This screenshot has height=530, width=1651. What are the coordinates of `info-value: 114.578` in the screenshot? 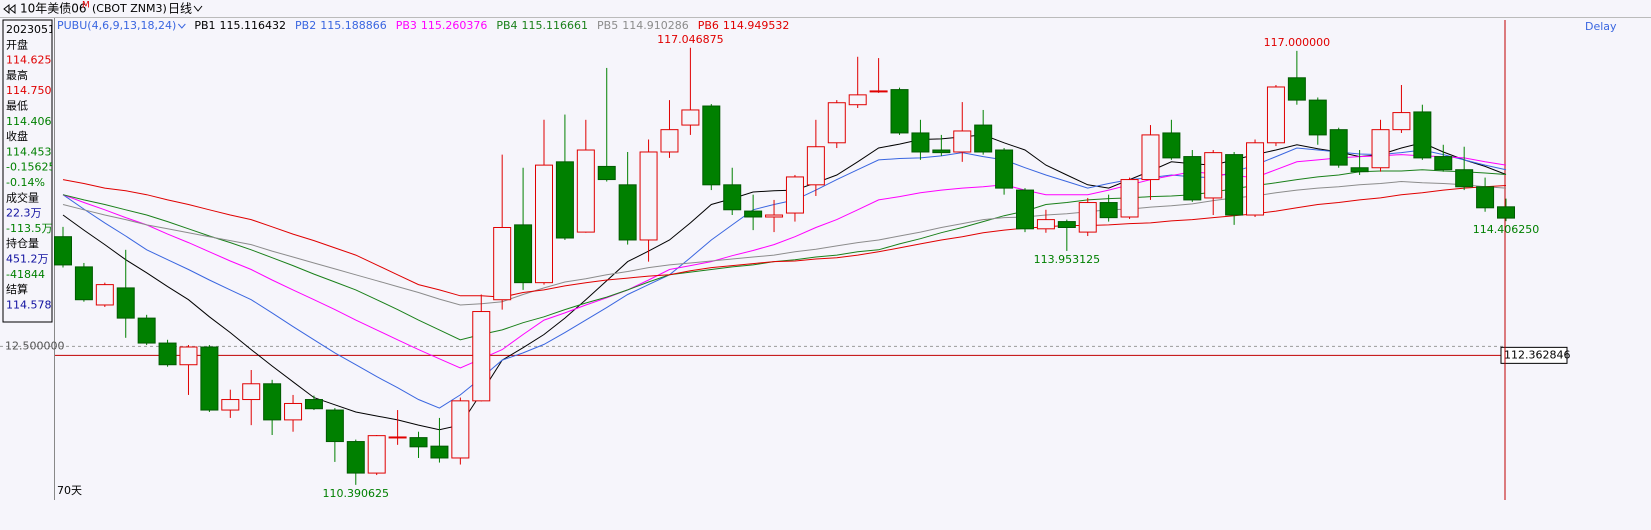 It's located at (29, 304).